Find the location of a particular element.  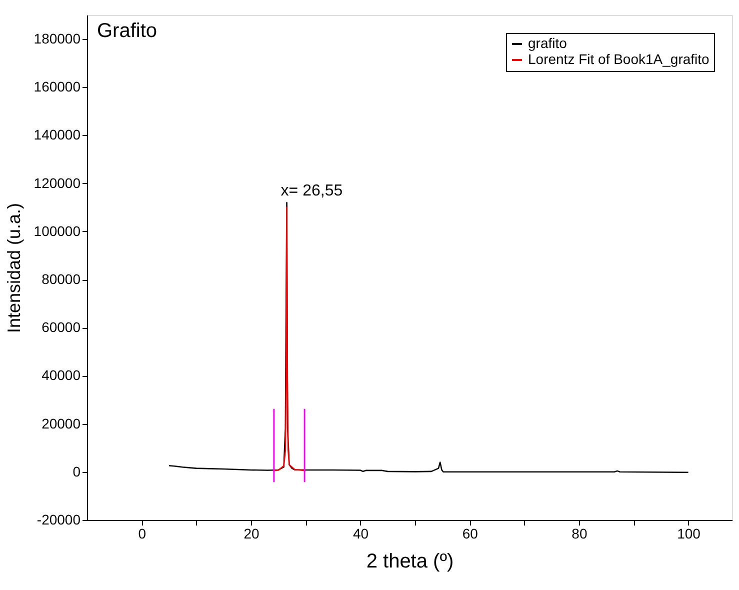

legend-label: grafito is located at coordinates (548, 43).